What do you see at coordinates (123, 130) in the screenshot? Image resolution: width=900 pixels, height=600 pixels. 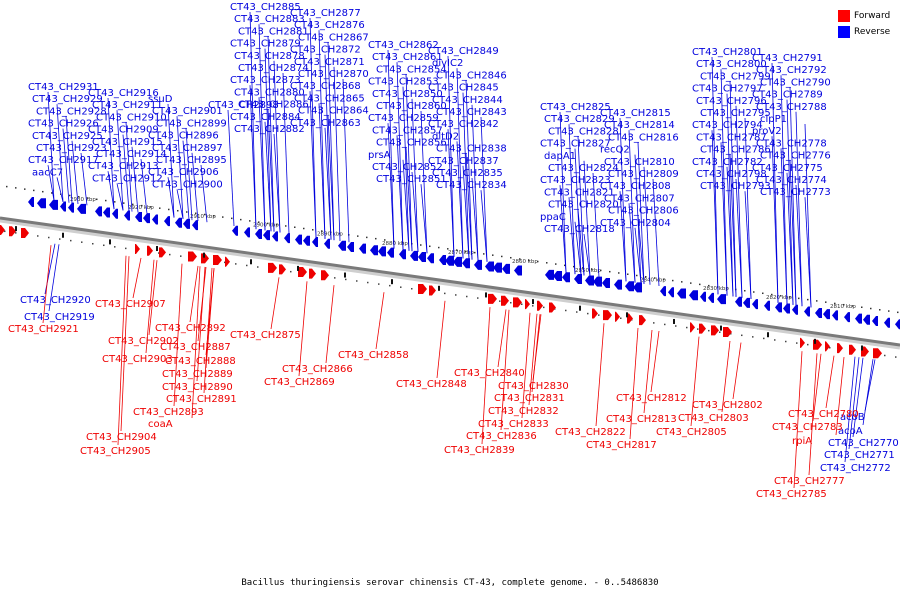 I see `reverse-gene-label: CT43_CH2909` at bounding box center [123, 130].